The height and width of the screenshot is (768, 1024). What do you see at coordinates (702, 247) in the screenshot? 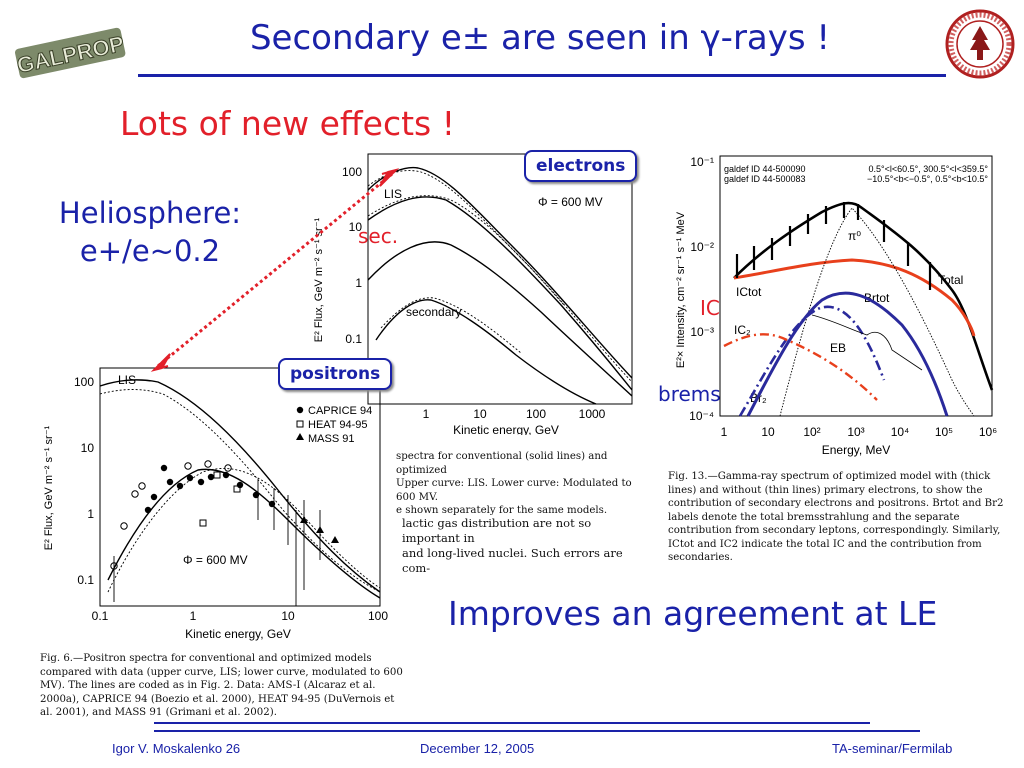
I see `gamma-ytick-1: 10⁻²` at bounding box center [702, 247].